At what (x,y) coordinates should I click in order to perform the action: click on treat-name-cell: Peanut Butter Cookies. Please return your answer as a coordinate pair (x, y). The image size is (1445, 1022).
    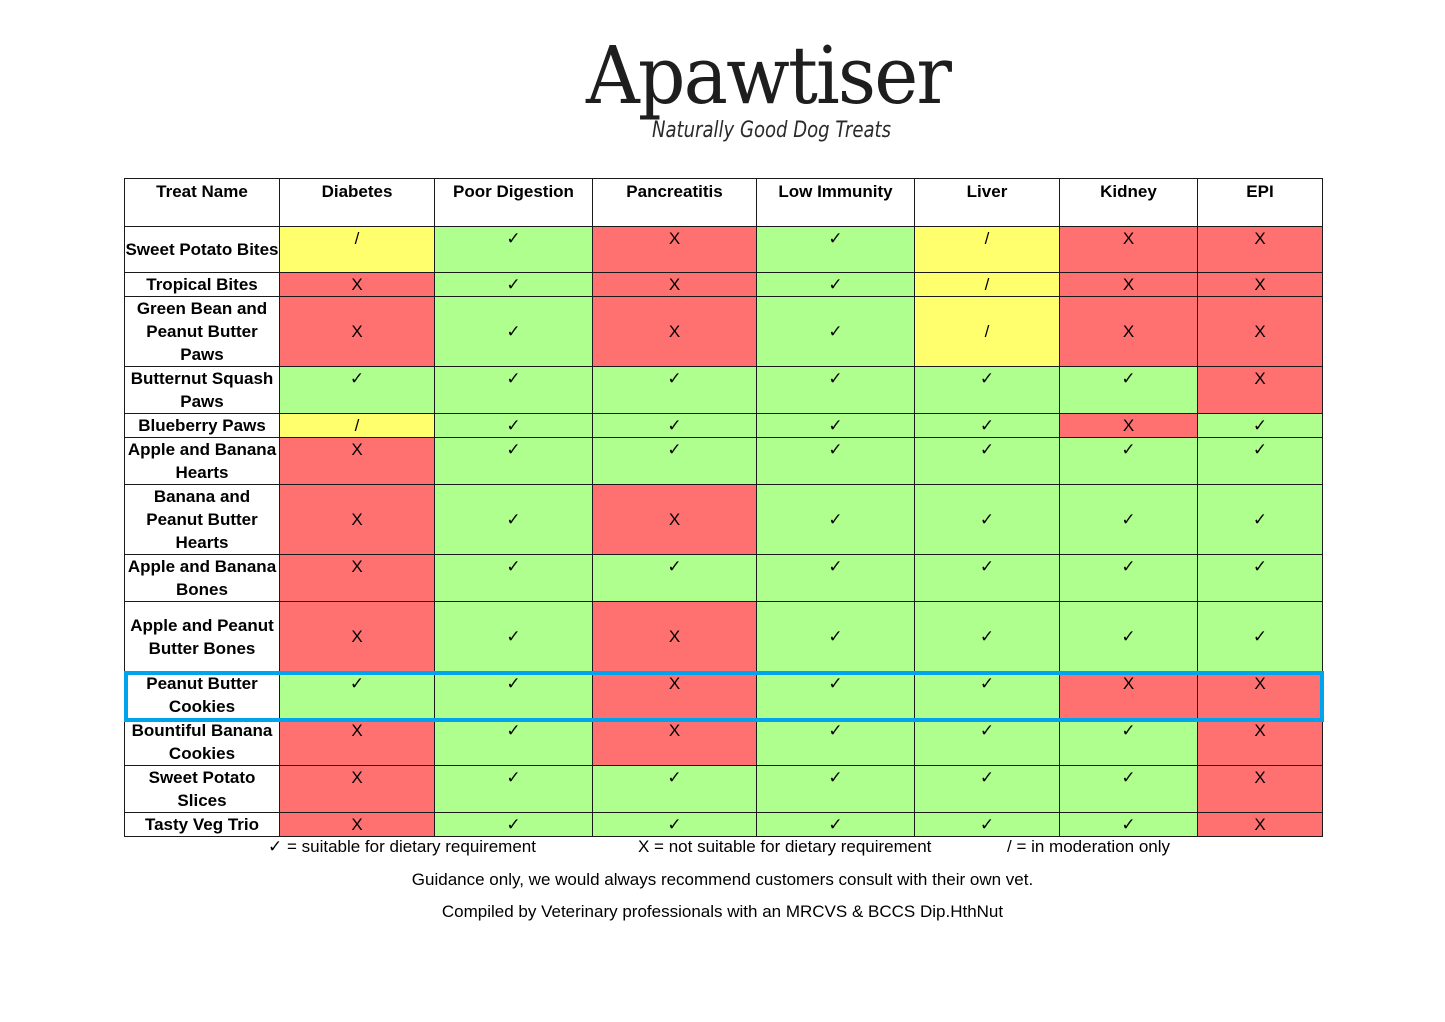
    Looking at the image, I should click on (202, 695).